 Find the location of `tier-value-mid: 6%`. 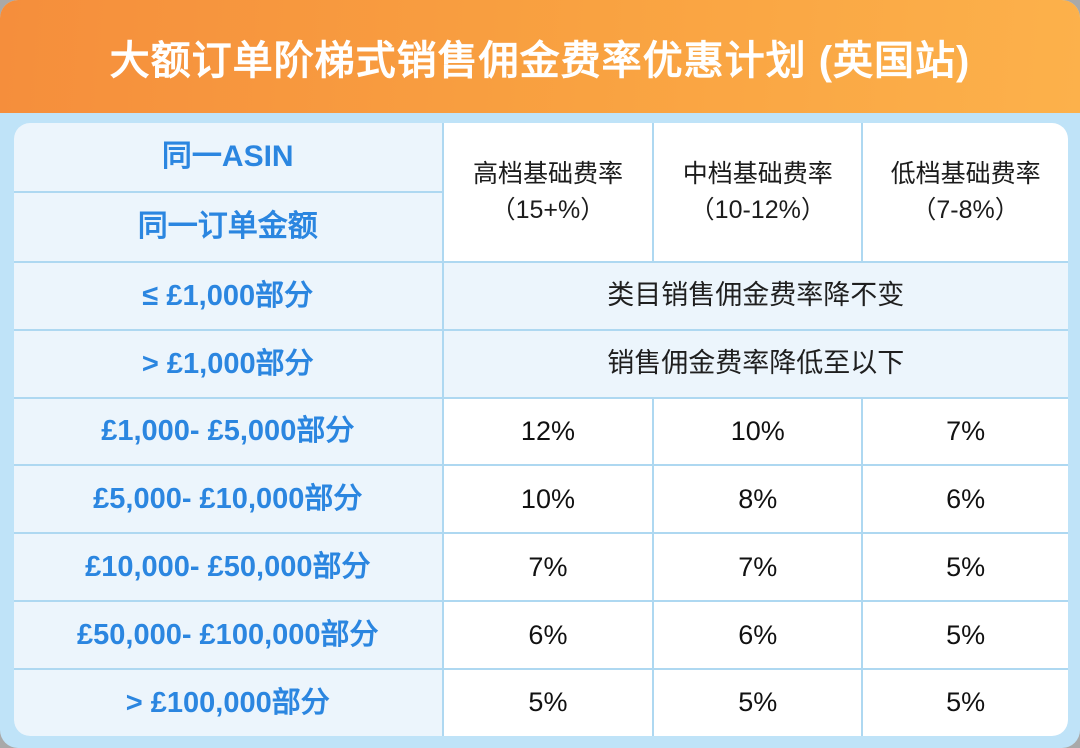

tier-value-mid: 6% is located at coordinates (758, 635).